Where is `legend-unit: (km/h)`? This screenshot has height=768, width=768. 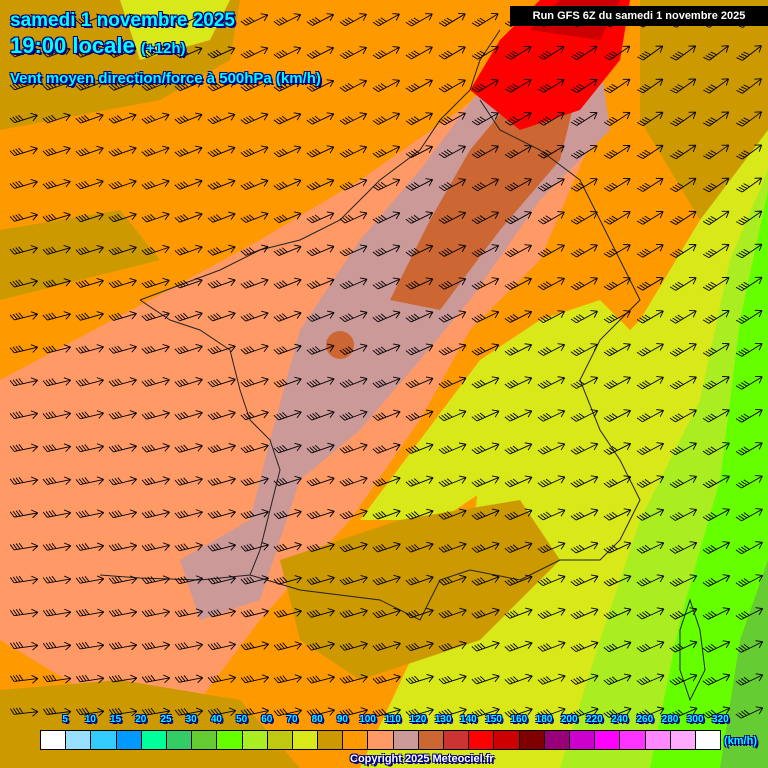
legend-unit: (km/h) is located at coordinates (740, 741).